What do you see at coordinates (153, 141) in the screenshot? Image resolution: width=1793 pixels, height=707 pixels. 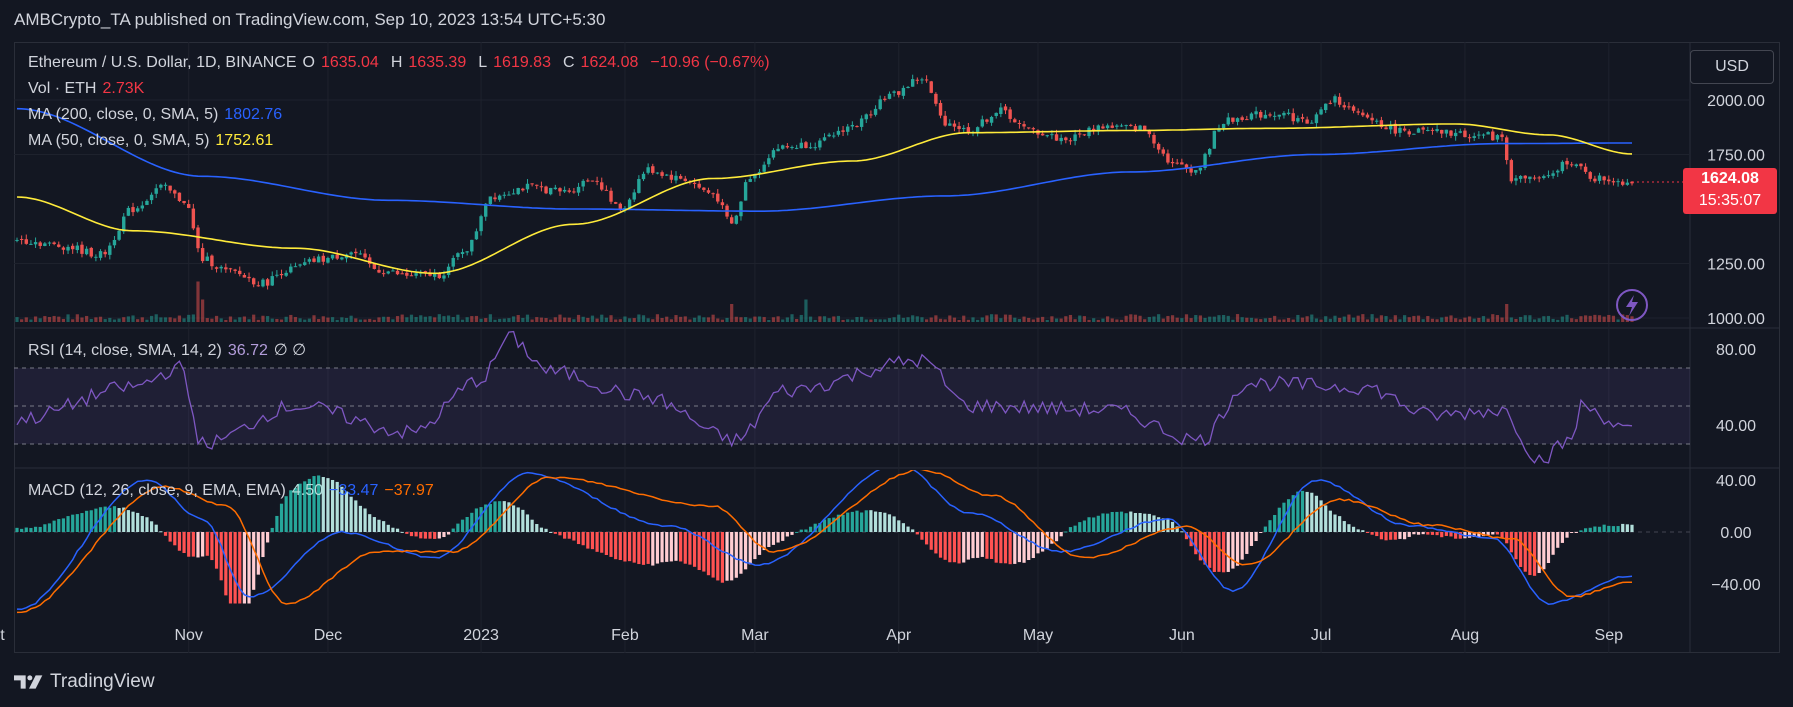 I see `ma50-legend: MA (50, close, 0, SMA, 5) 1752.61` at bounding box center [153, 141].